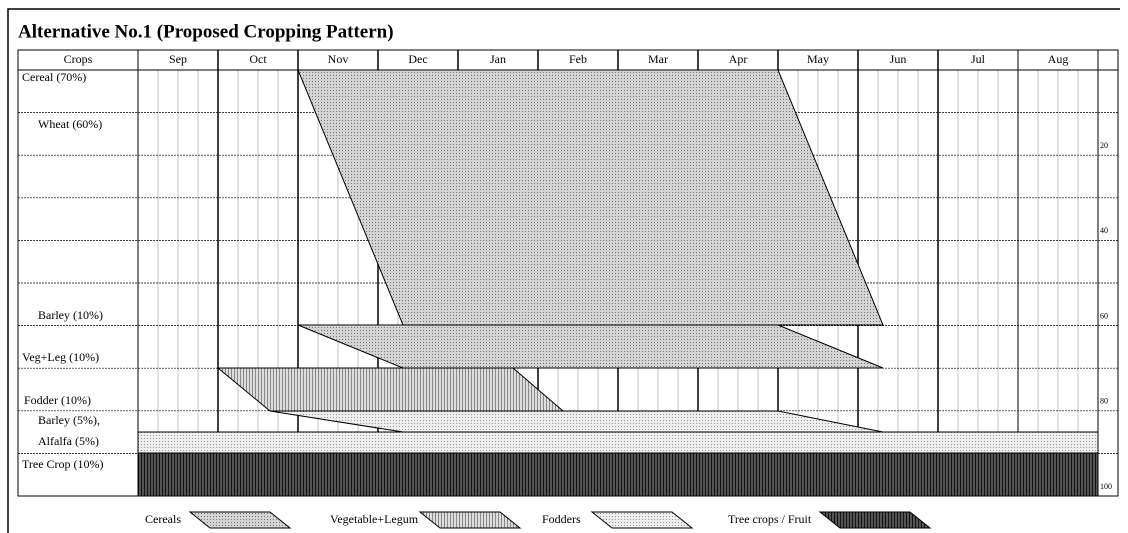 The image size is (1128, 533). Describe the element at coordinates (898, 59) in the screenshot. I see `month-label: Jun` at that location.